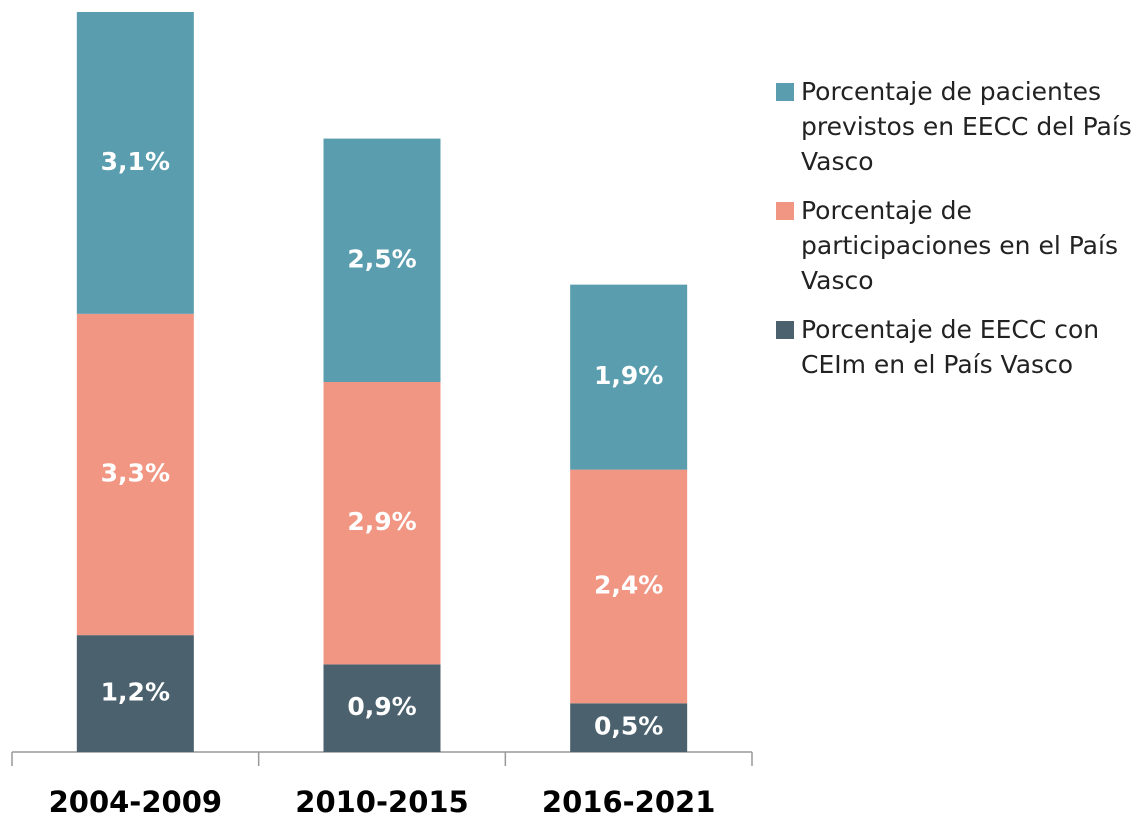 The height and width of the screenshot is (820, 1140). I want to click on x-tick-label: 2004-2009, so click(135, 800).